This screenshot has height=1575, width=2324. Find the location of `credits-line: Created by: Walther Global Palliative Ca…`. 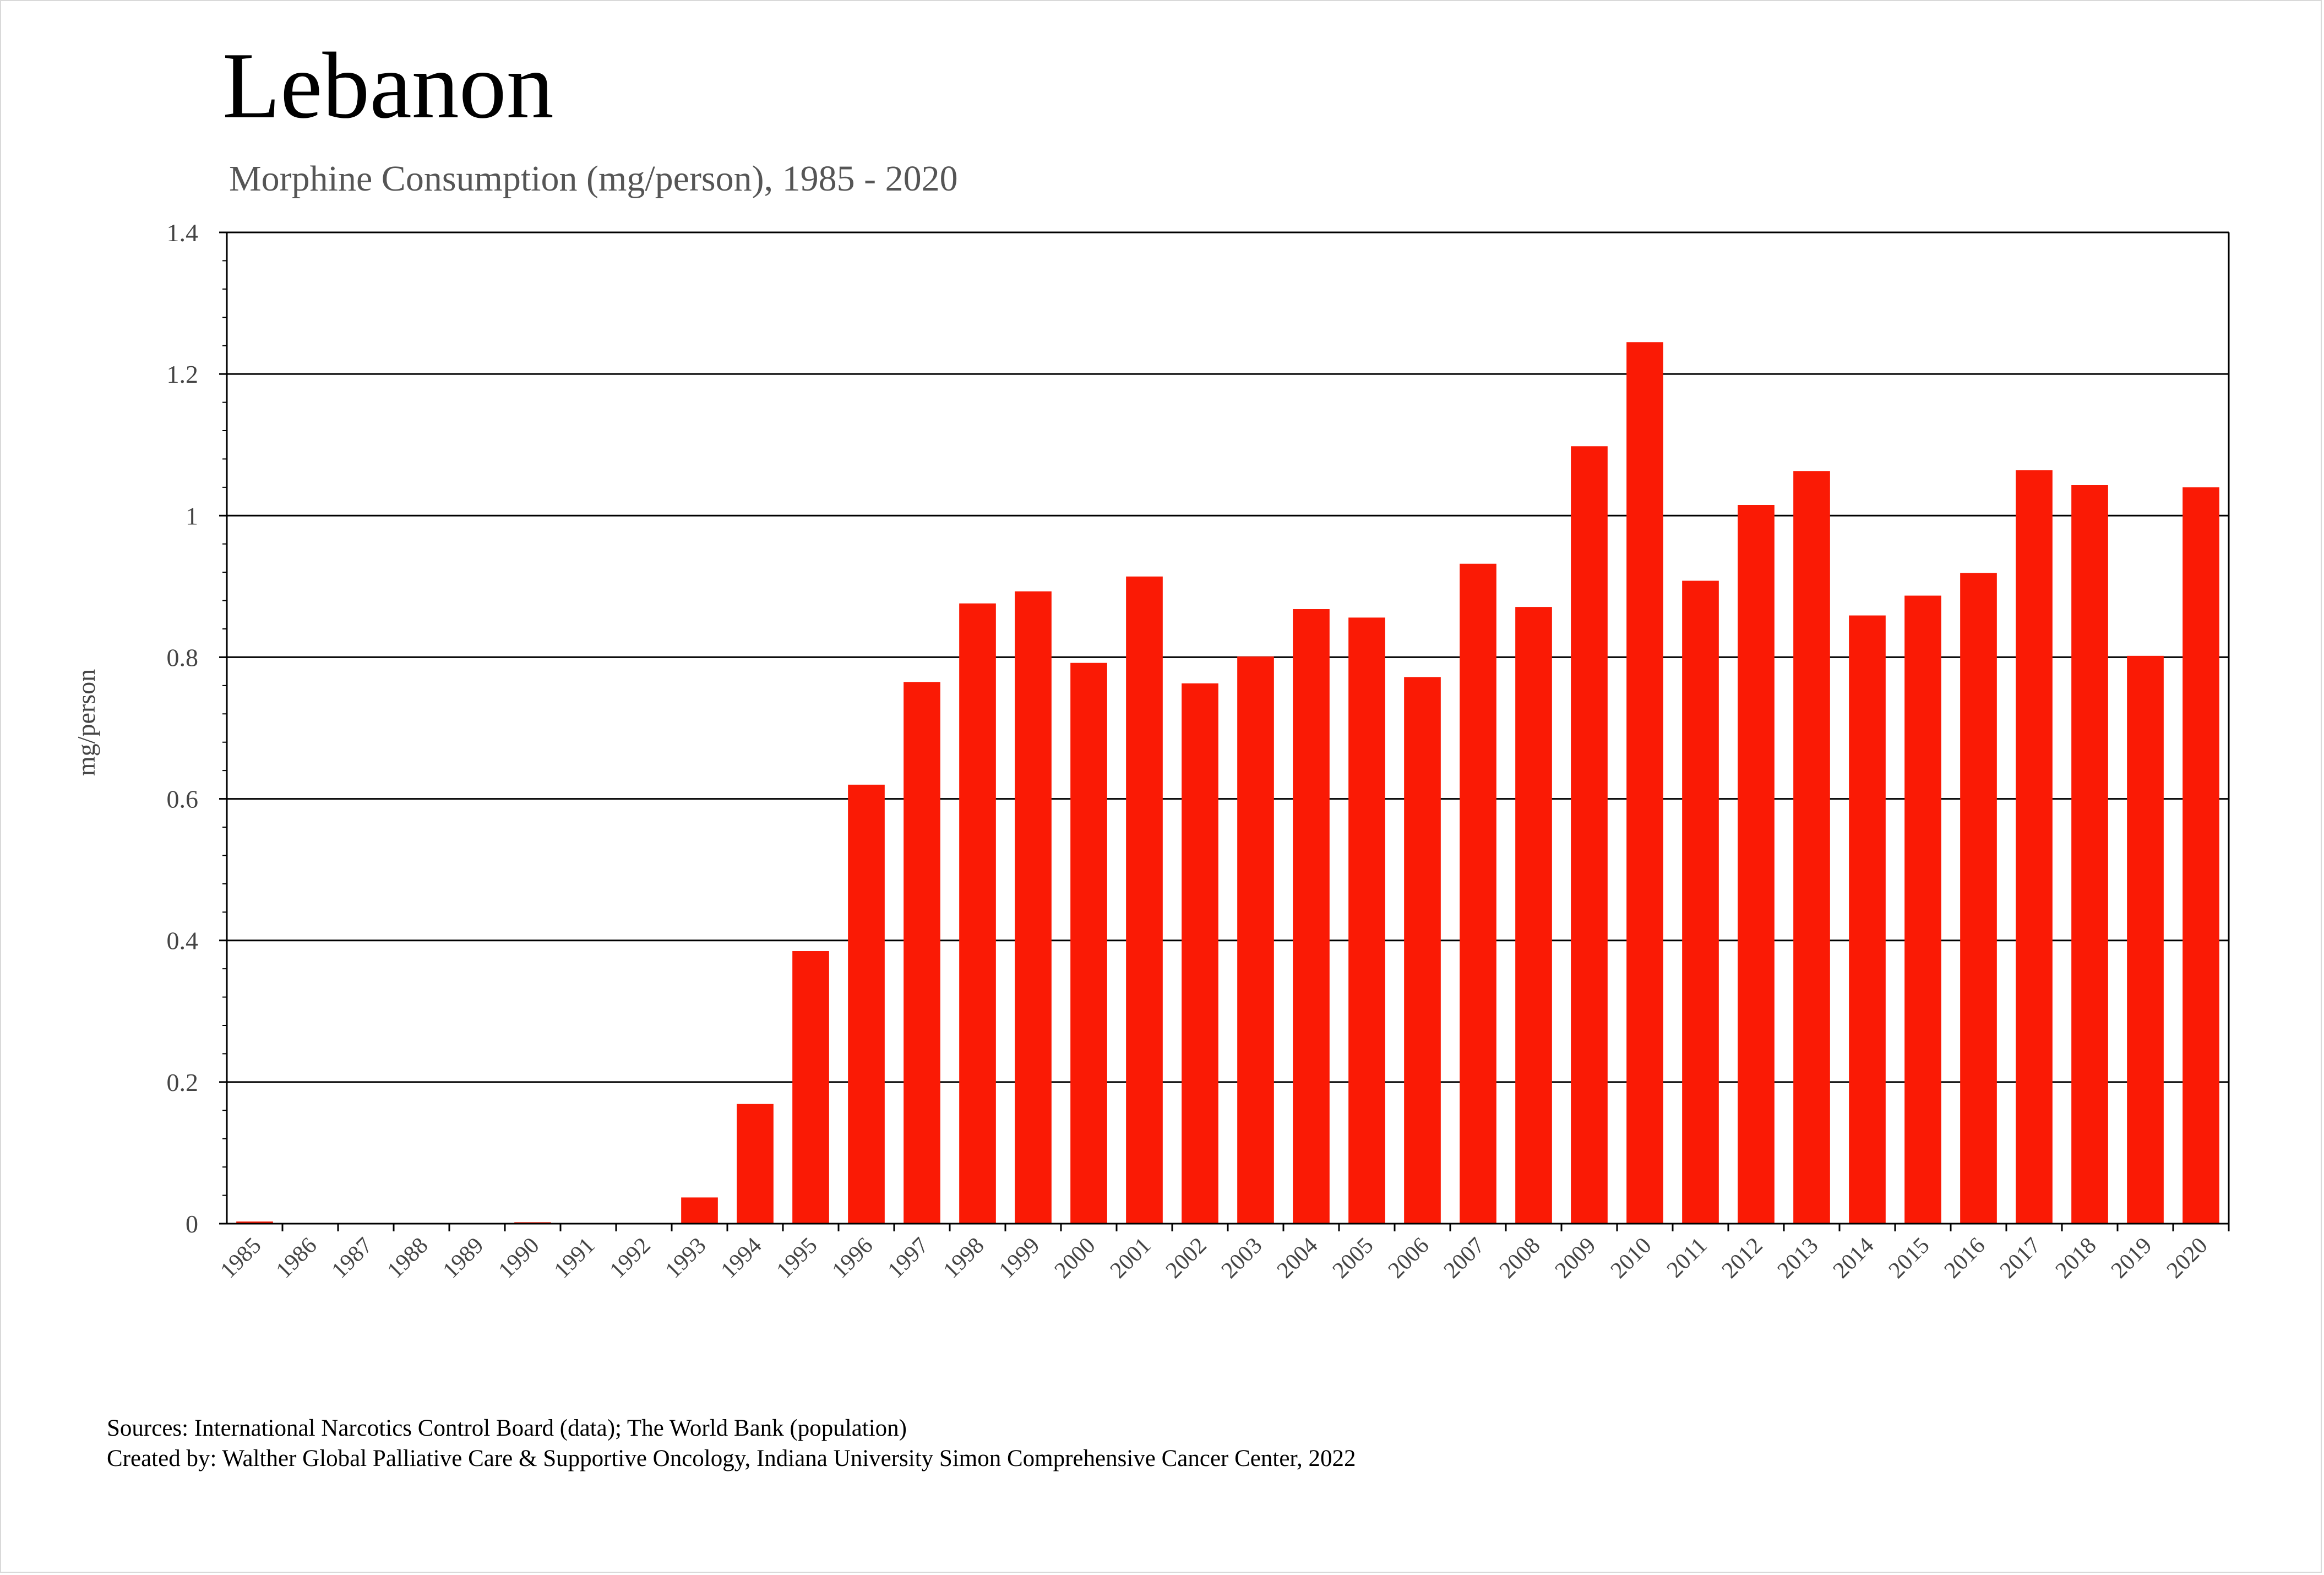

credits-line: Created by: Walther Global Palliative Ca… is located at coordinates (731, 1459).